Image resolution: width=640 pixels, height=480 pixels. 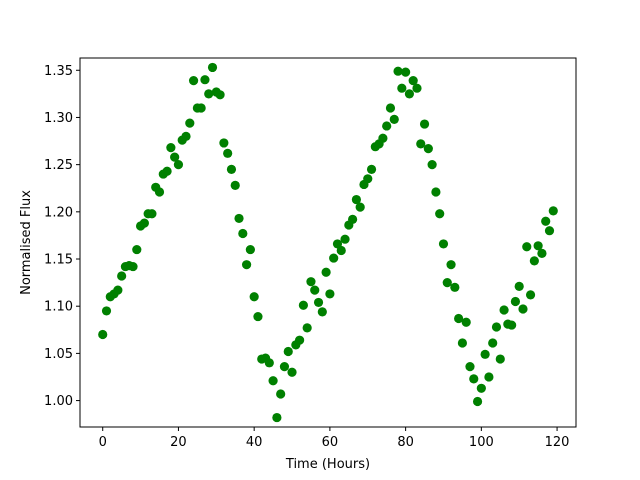 What do you see at coordinates (254, 442) in the screenshot?
I see `x-tick-label: 40` at bounding box center [254, 442].